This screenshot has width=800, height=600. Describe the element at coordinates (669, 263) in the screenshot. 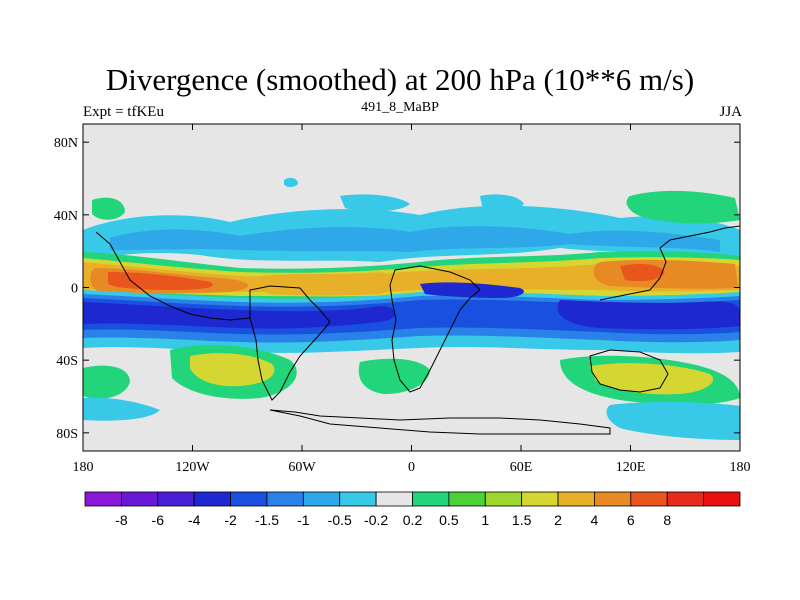

I see `coastline-asia` at that location.